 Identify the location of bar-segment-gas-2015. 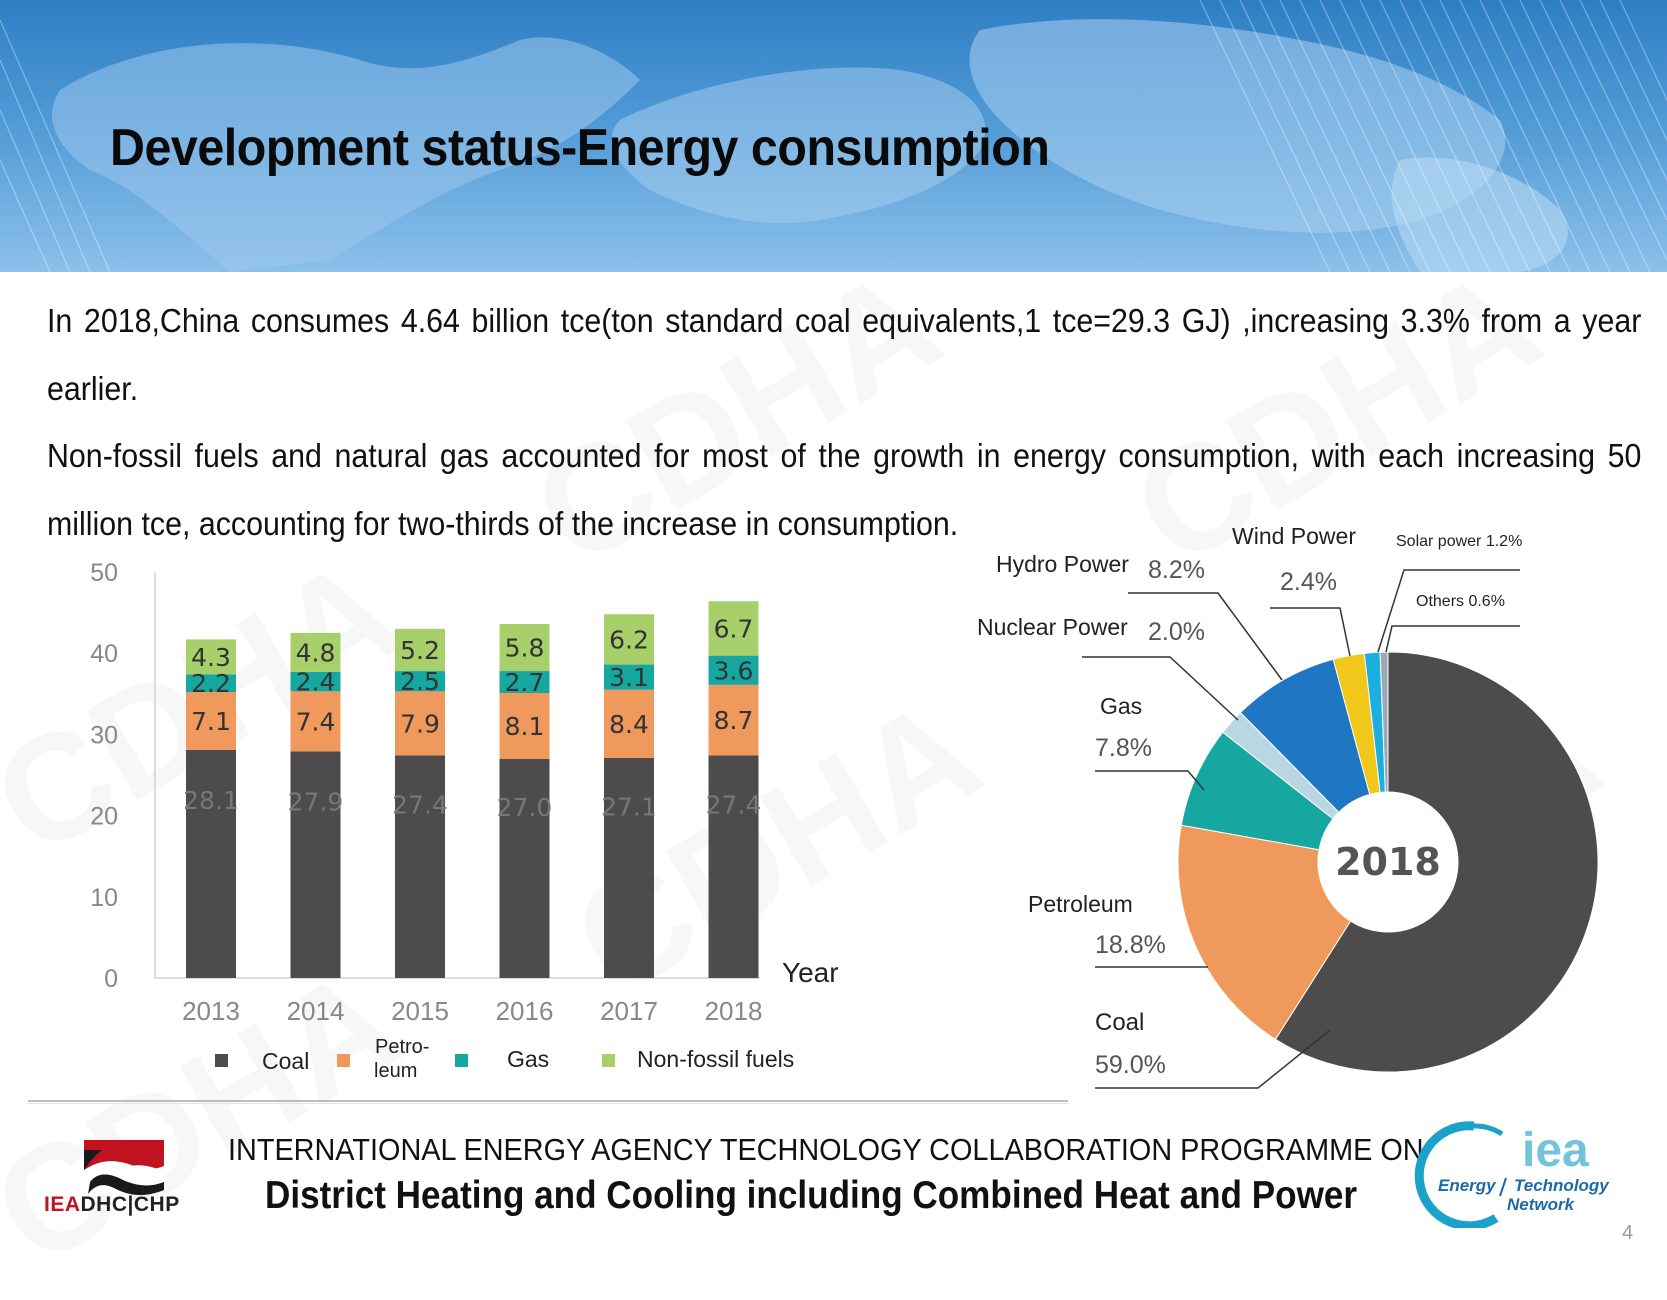
(420, 681).